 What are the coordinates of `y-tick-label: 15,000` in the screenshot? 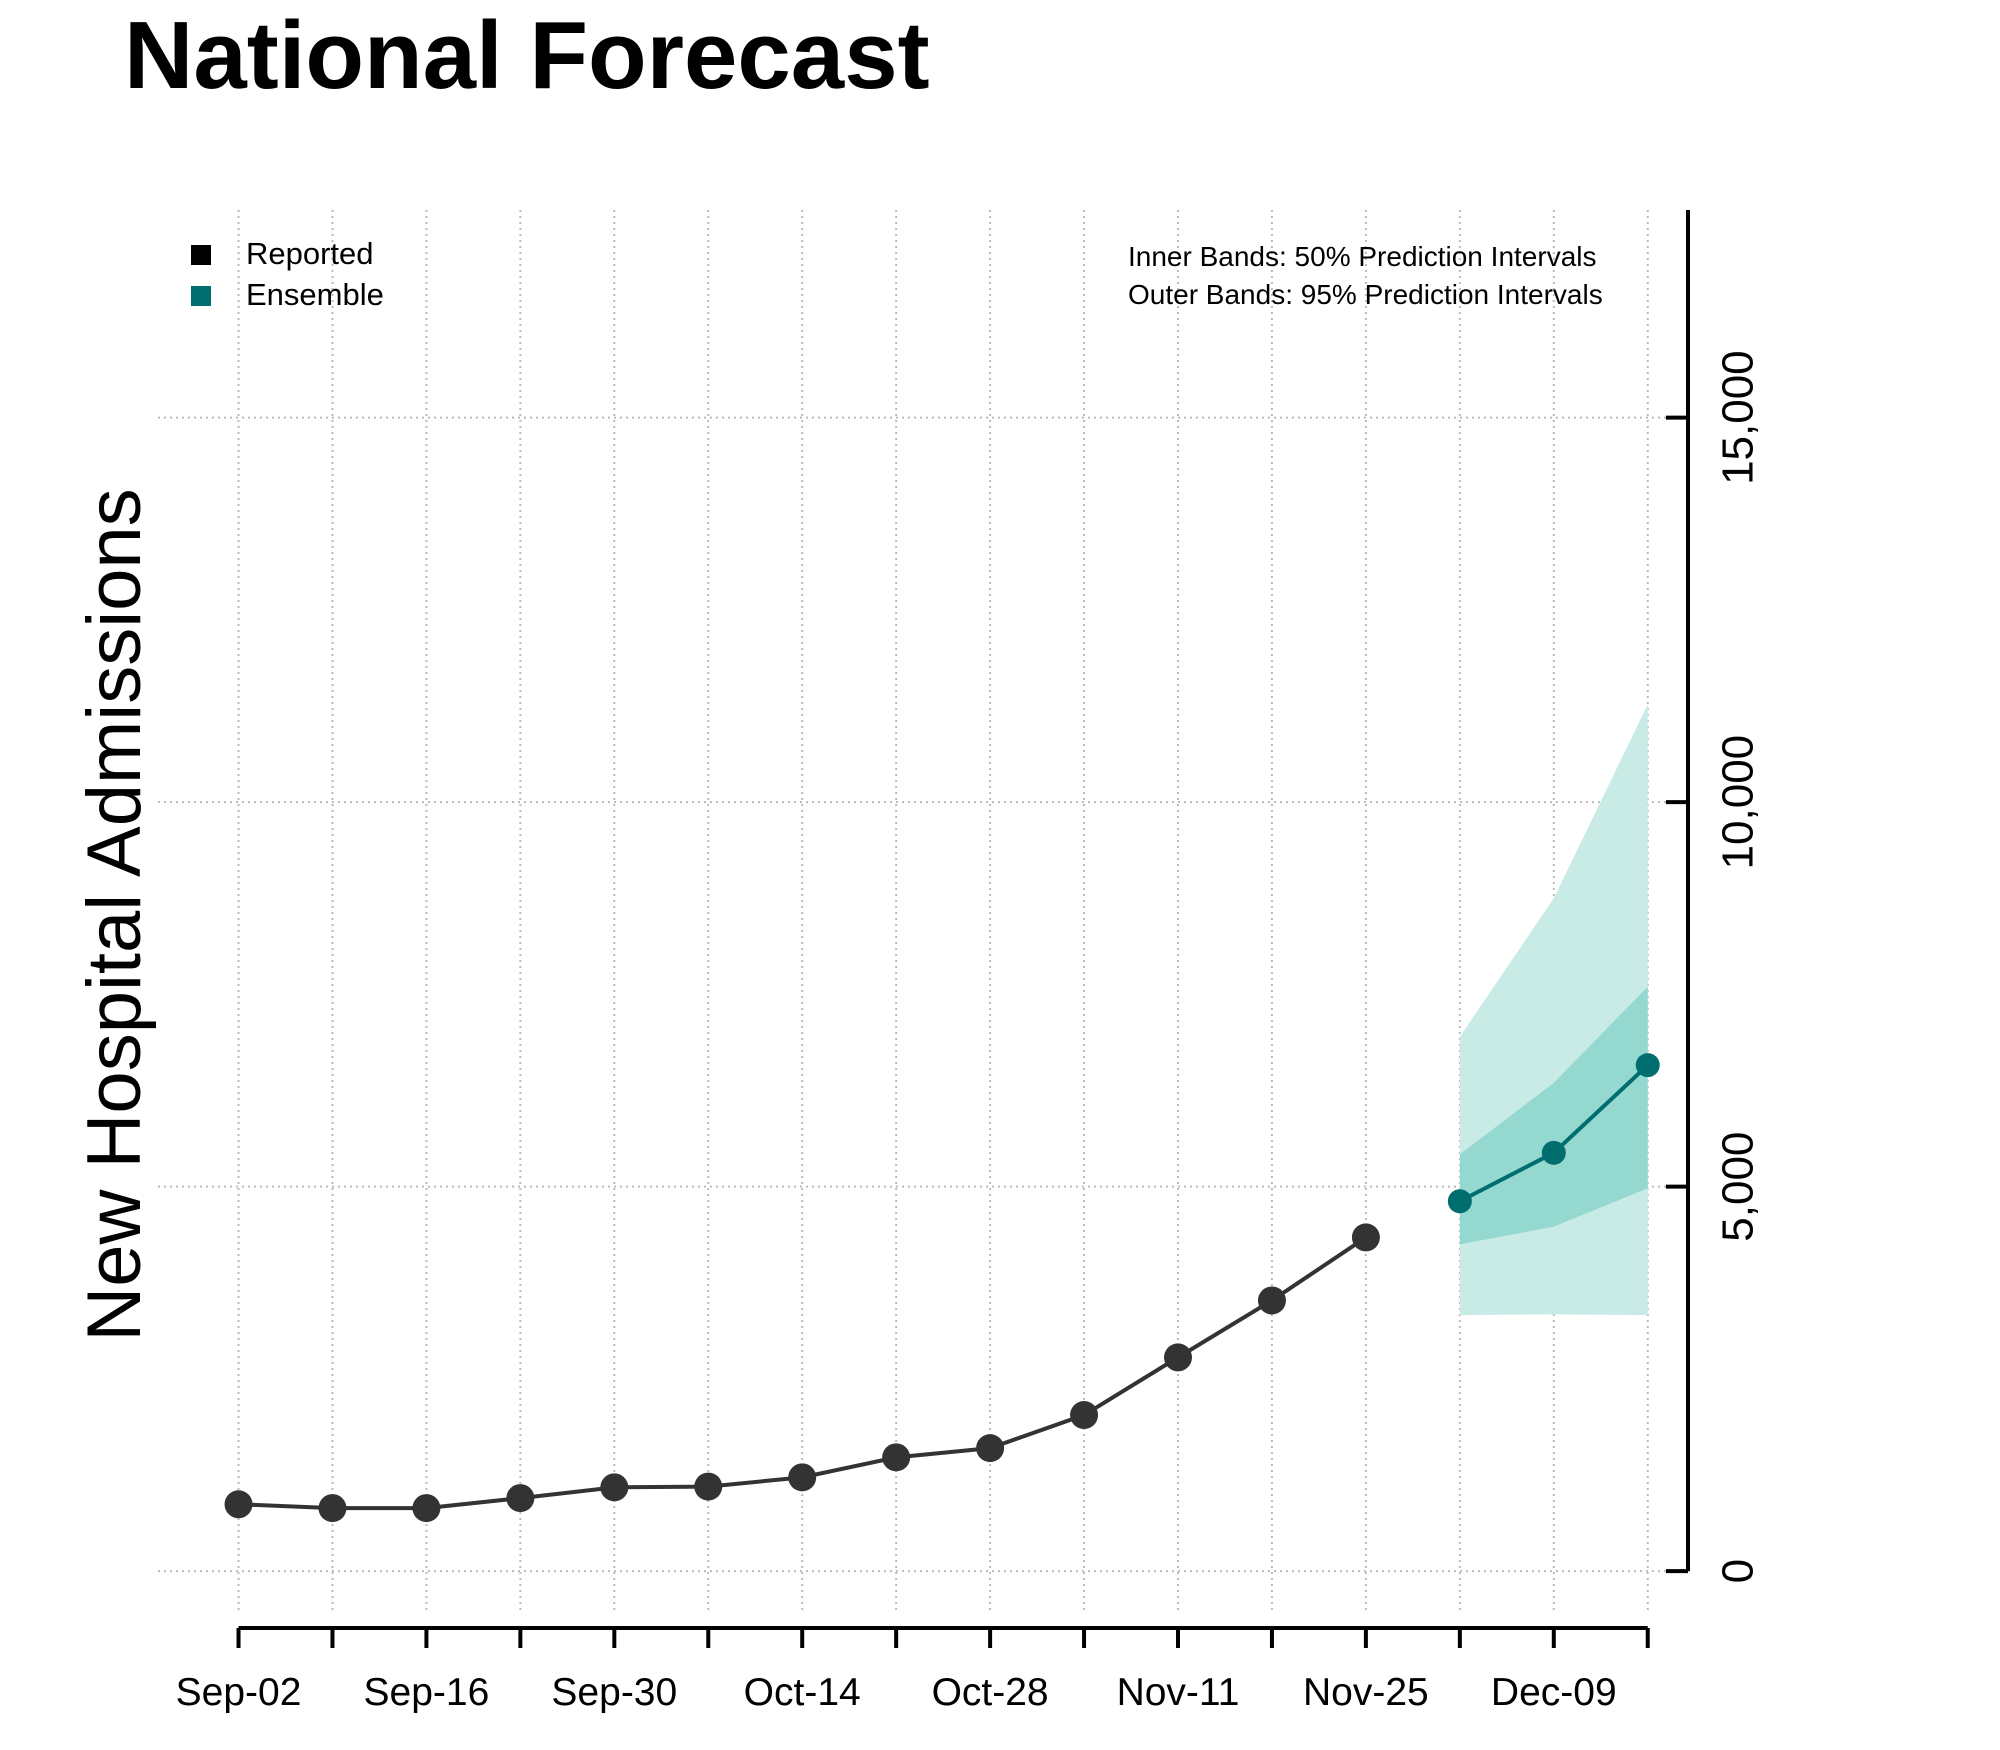 It's located at (1738, 417).